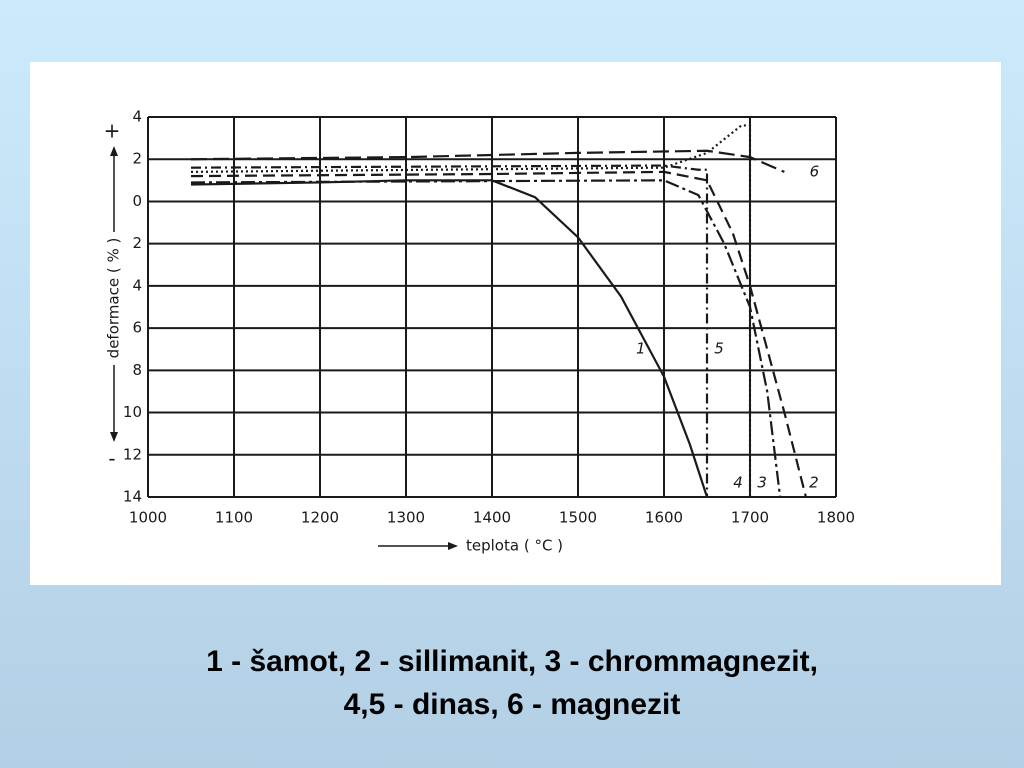 This screenshot has height=768, width=1024. I want to click on y-tick-label: 14, so click(132, 497).